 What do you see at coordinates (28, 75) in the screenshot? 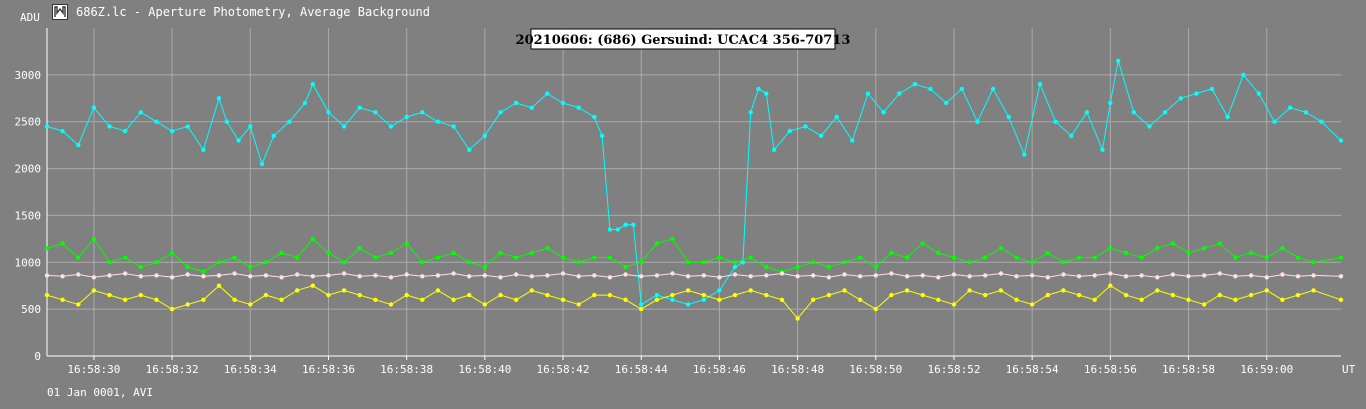
I see `y-tick-label: 3000` at bounding box center [28, 75].